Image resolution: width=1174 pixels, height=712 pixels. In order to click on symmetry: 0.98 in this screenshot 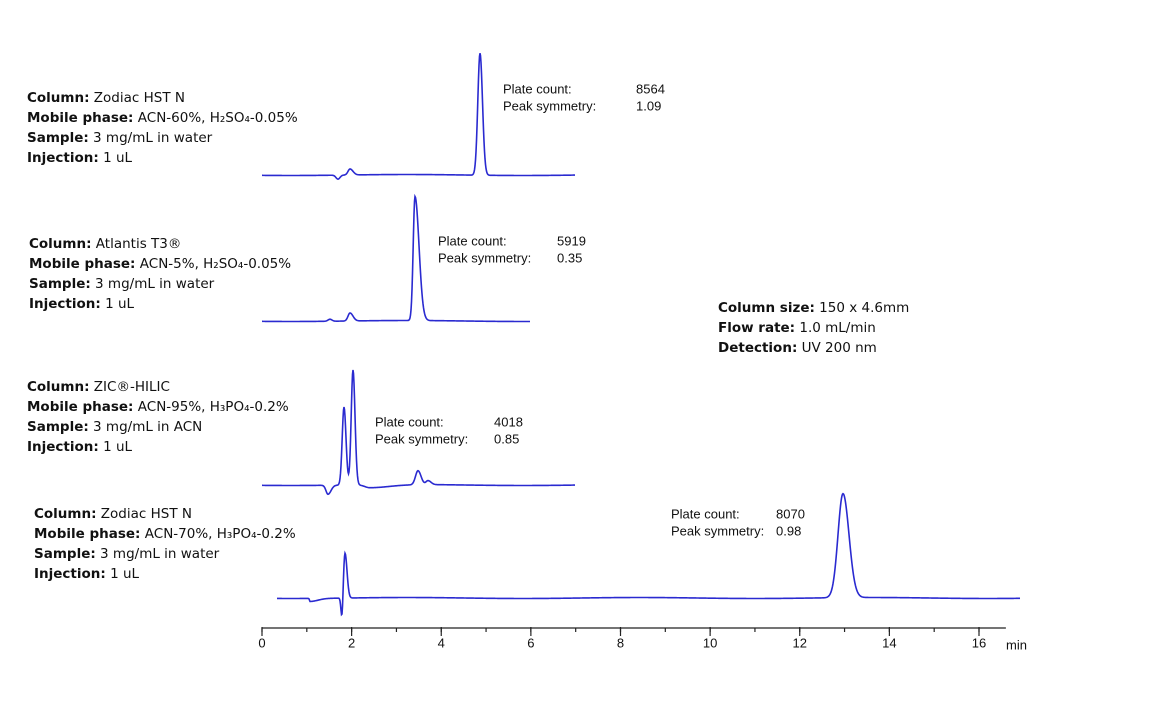, I will do `click(788, 530)`.